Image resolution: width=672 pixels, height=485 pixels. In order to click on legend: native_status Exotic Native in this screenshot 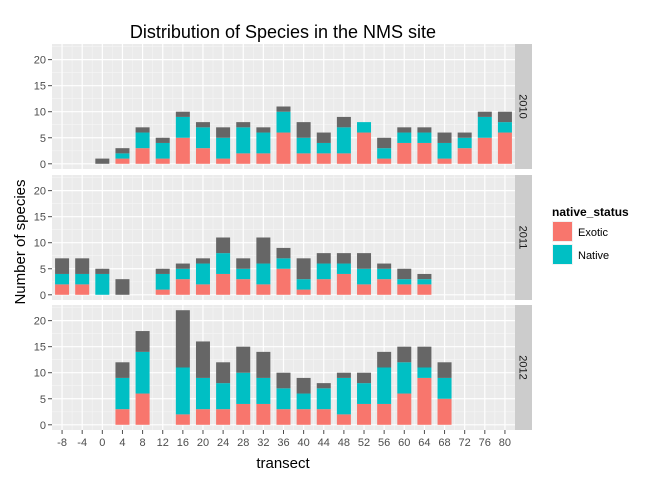, I will do `click(590, 235)`.